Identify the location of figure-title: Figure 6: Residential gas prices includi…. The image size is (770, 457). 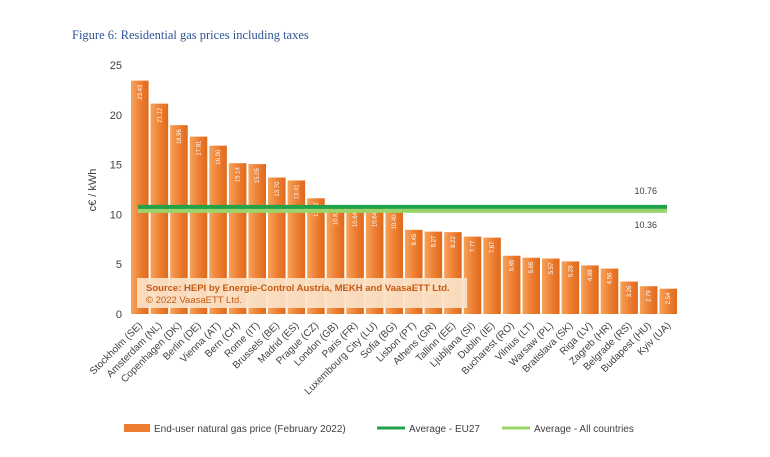
(190, 35).